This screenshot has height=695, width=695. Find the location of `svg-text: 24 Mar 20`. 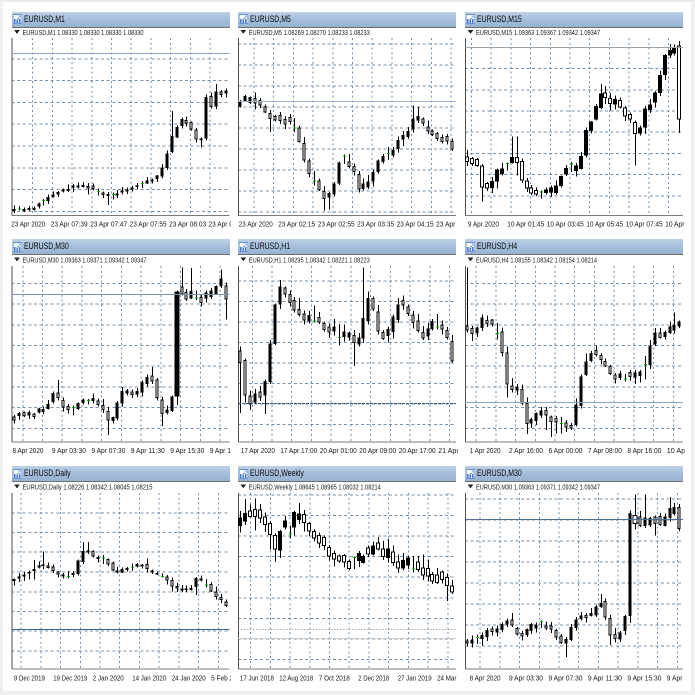

svg-text: 24 Mar 20 is located at coordinates (451, 679).